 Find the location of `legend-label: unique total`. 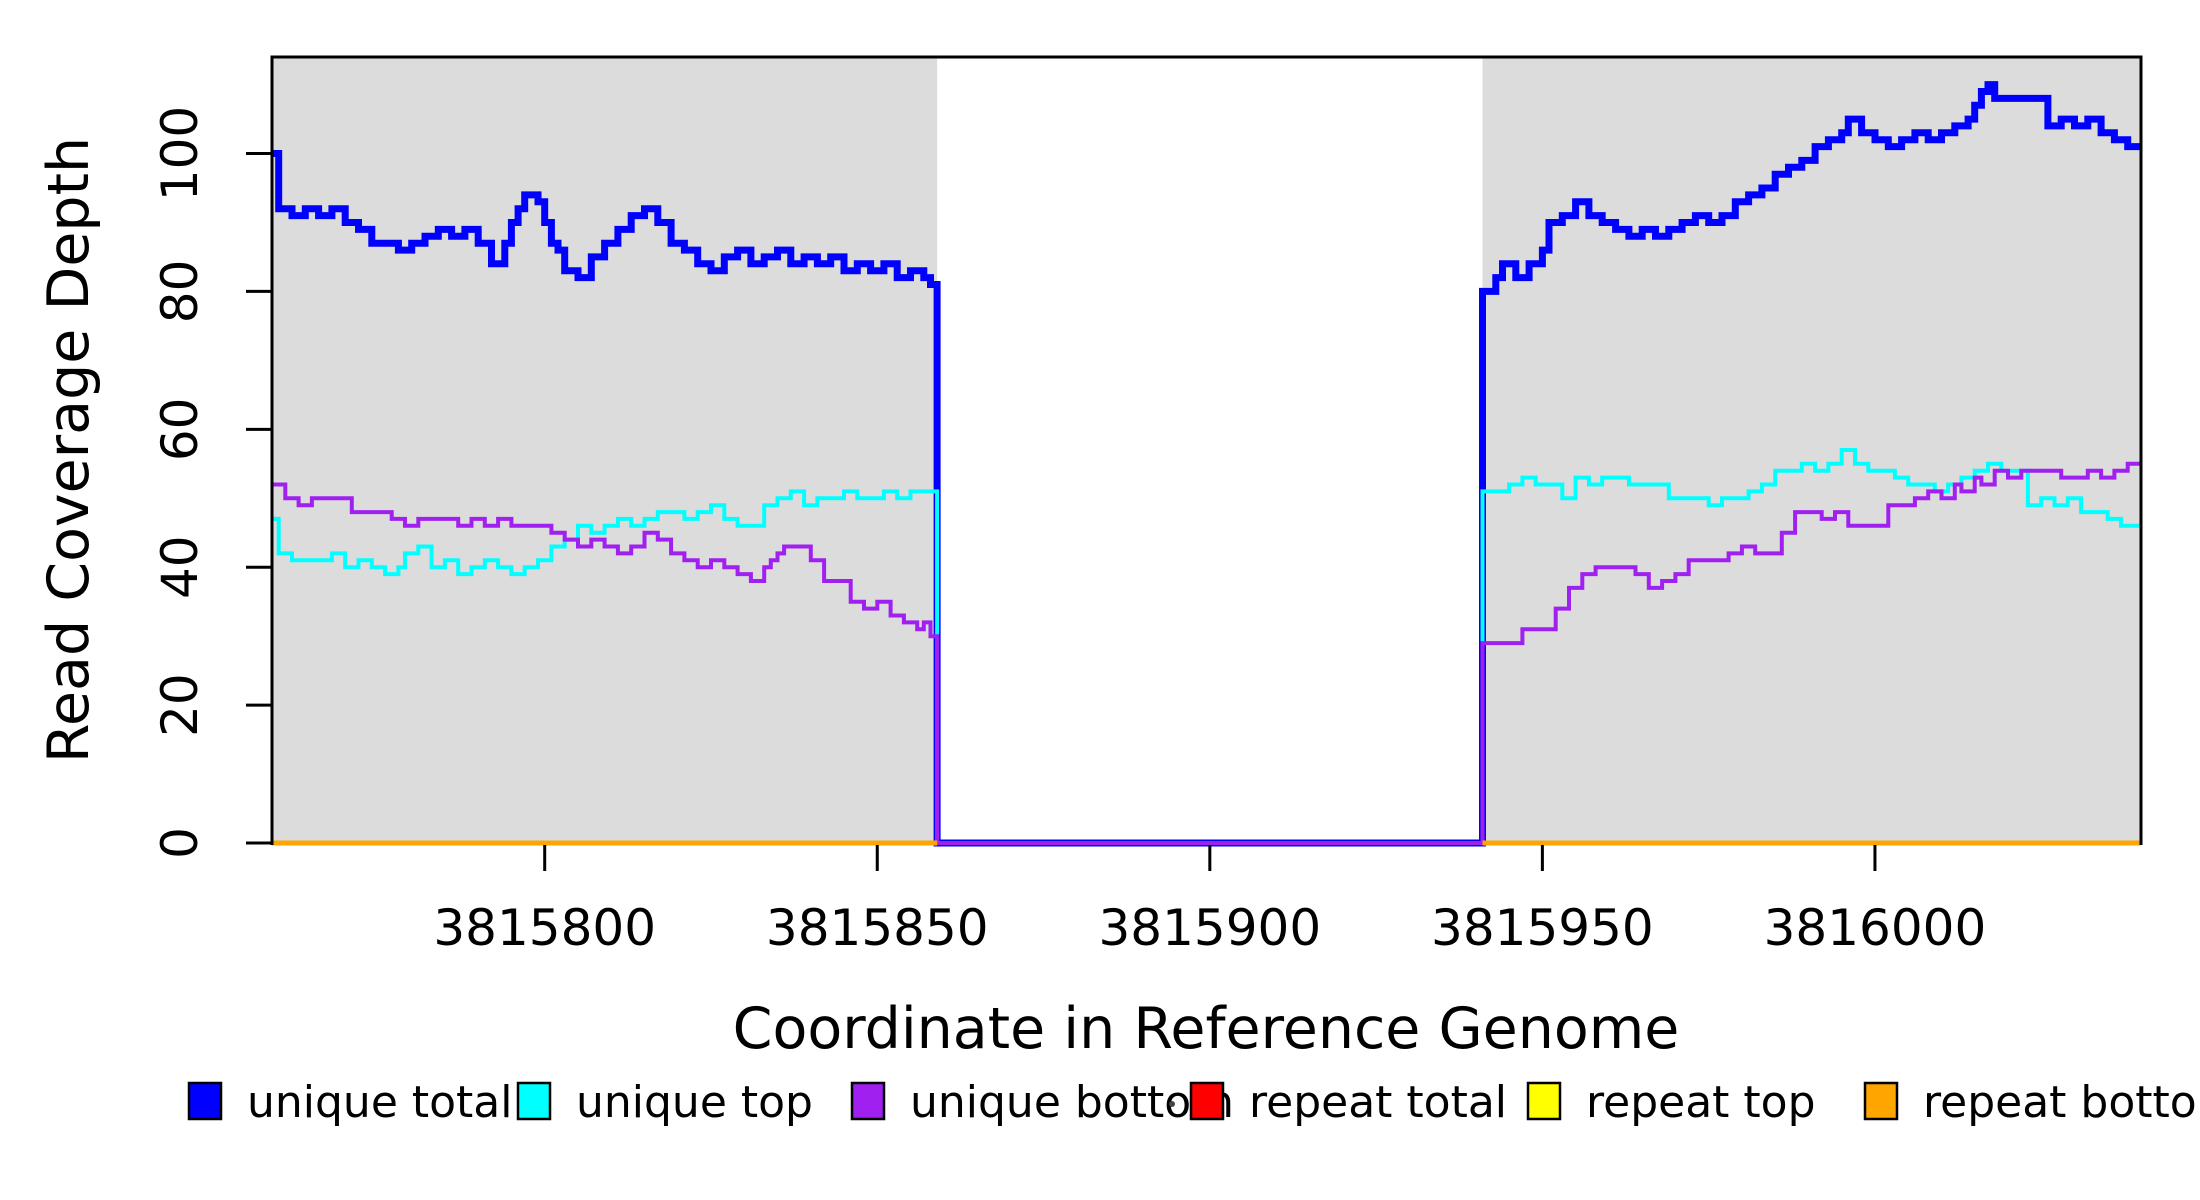

legend-label: unique total is located at coordinates (379, 1102).